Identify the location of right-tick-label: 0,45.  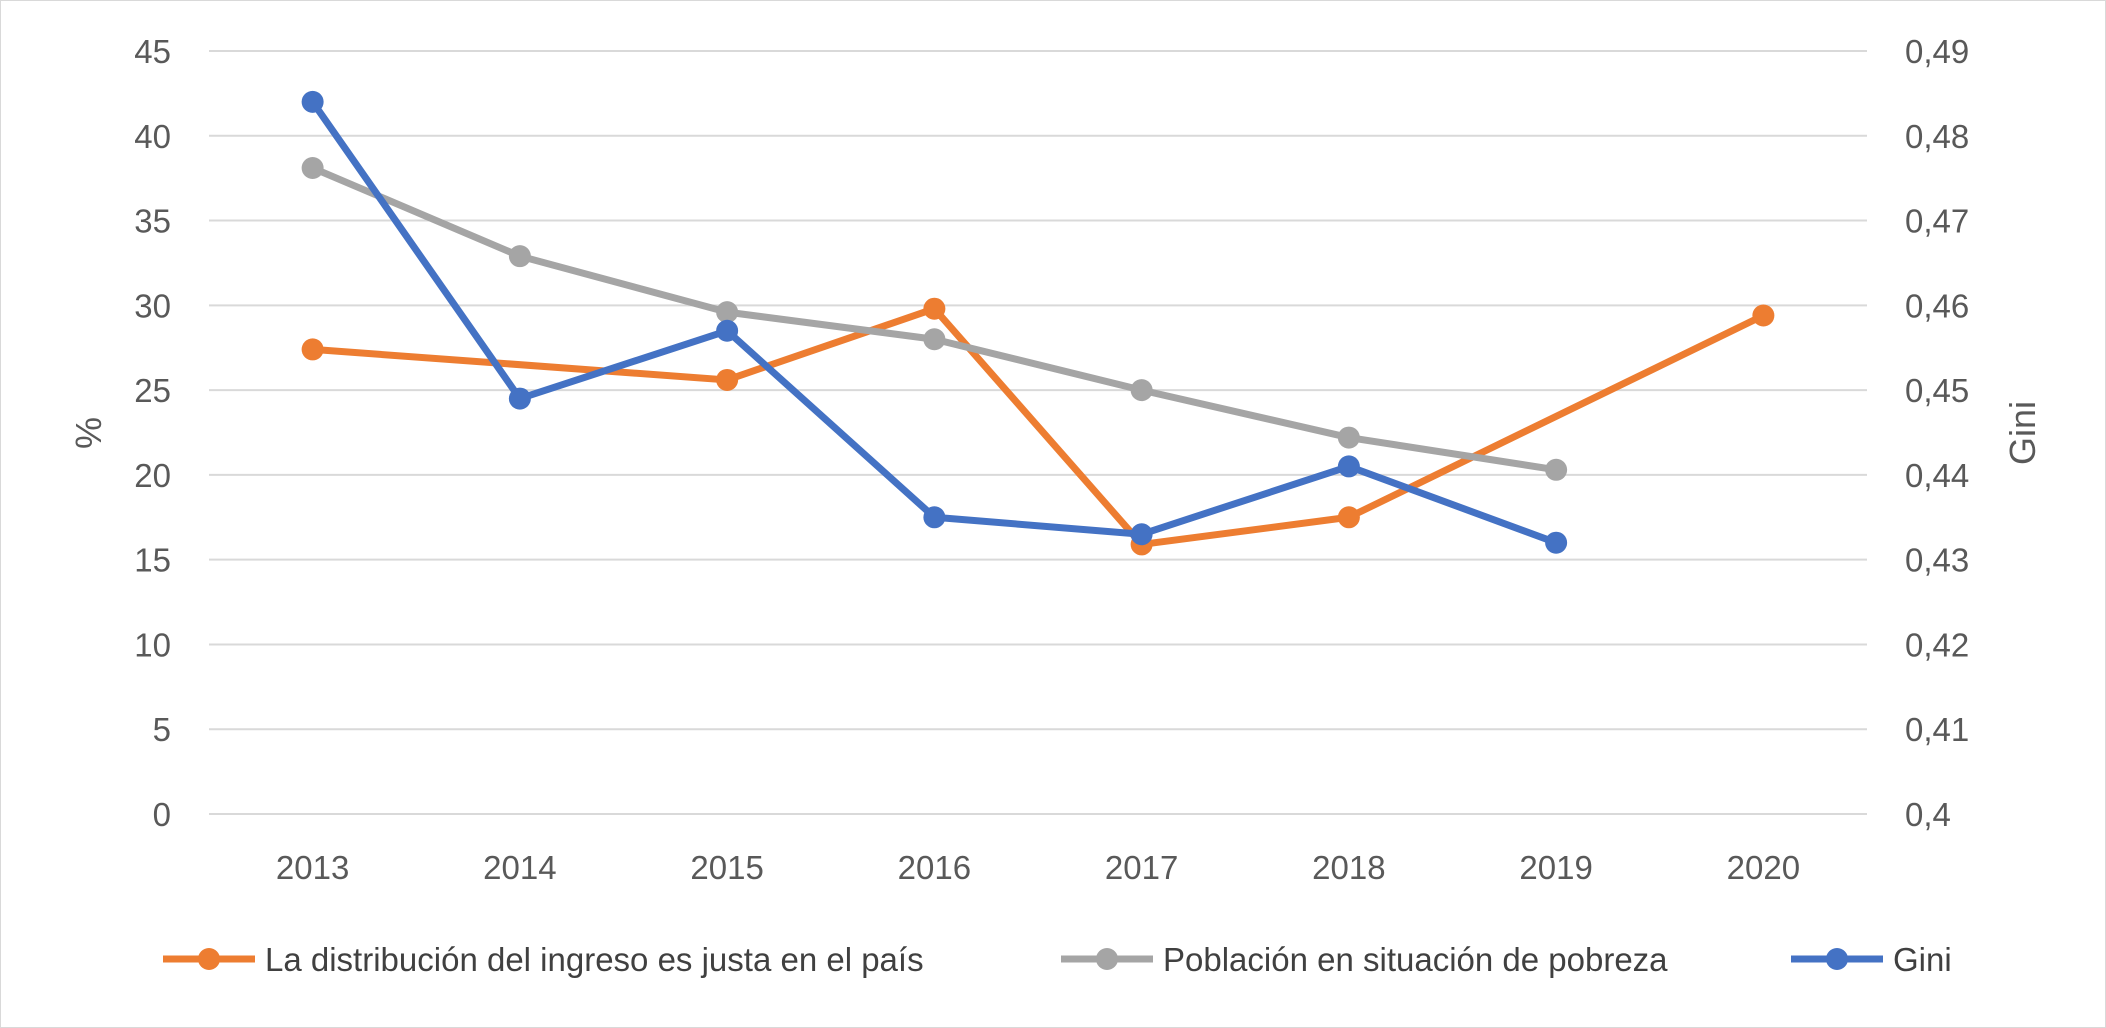
(1937, 390).